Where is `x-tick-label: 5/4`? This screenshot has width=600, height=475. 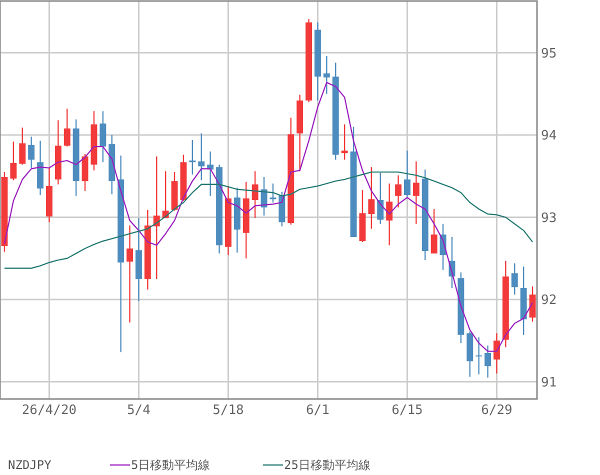
x-tick-label: 5/4 is located at coordinates (138, 410).